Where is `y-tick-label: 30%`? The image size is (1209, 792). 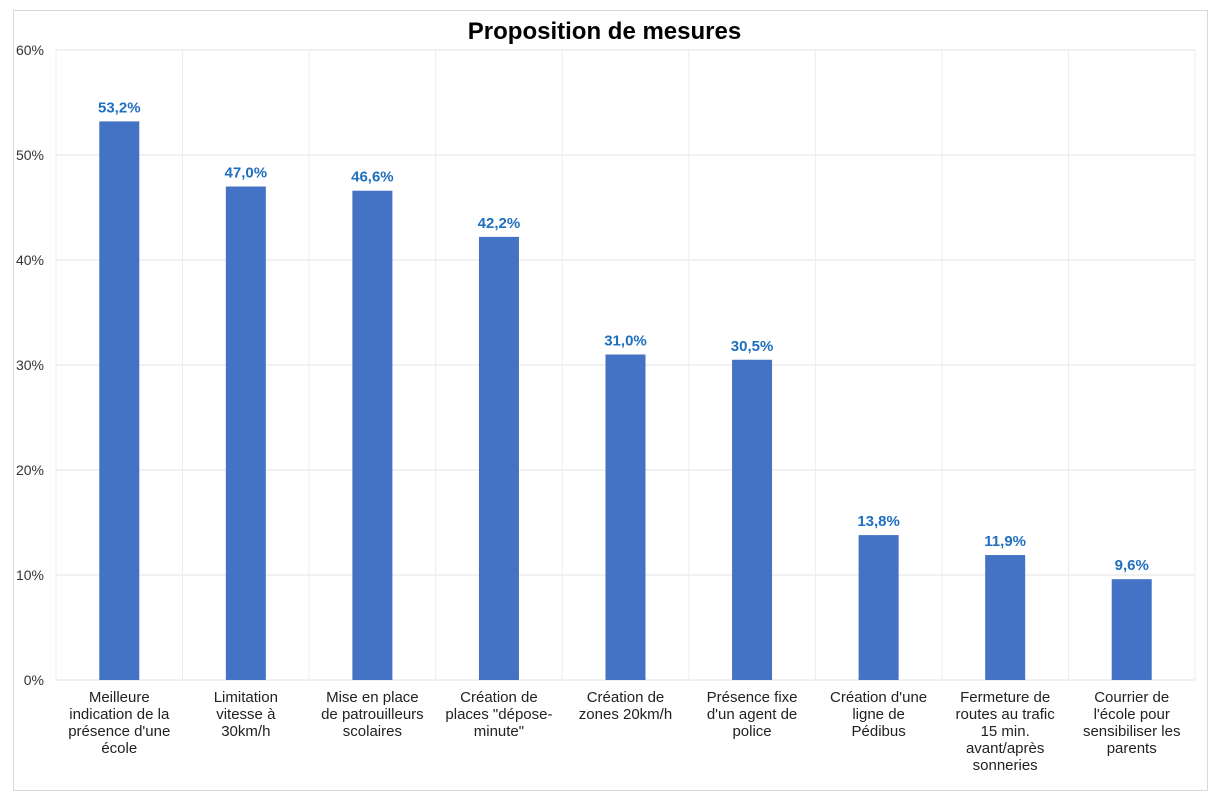 y-tick-label: 30% is located at coordinates (30, 365).